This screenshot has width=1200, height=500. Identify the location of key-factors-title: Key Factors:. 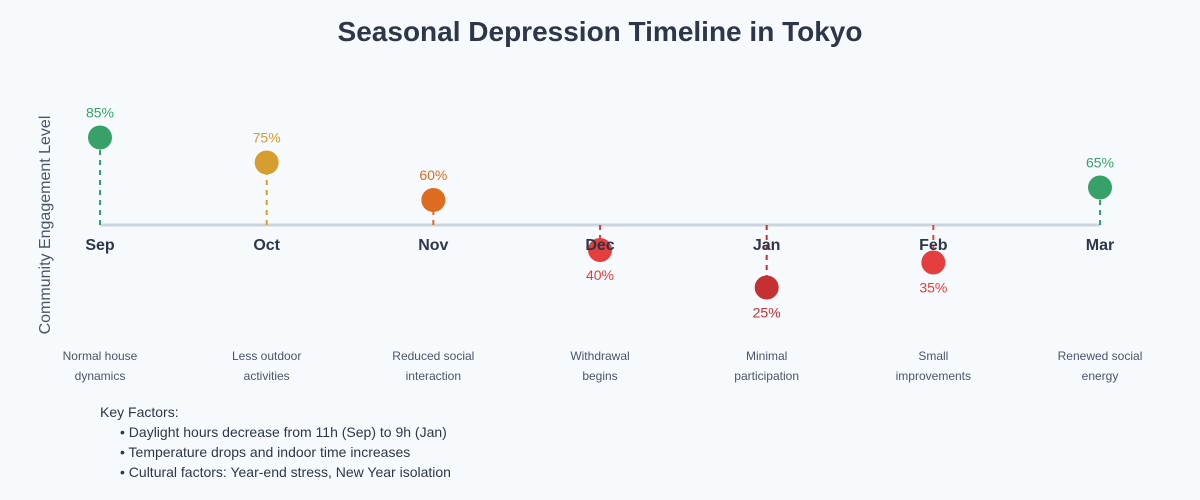
(139, 412).